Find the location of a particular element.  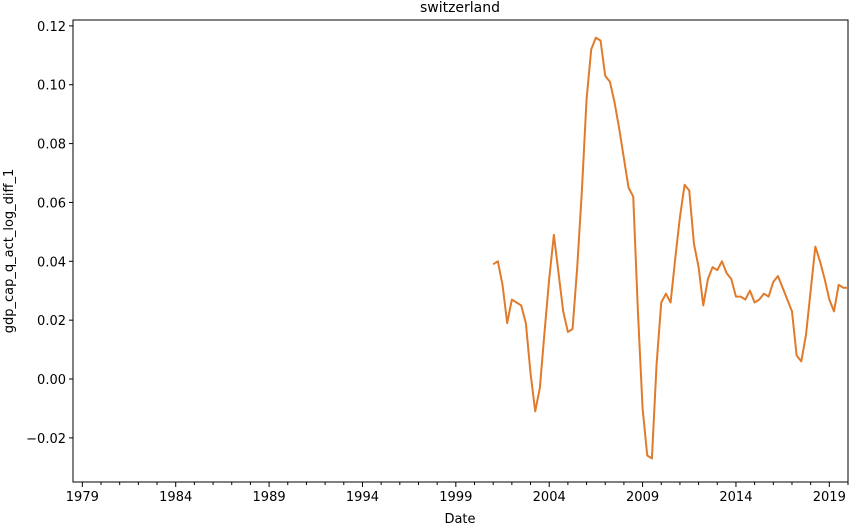

y-tick-label: 0.10 is located at coordinates (51, 86).